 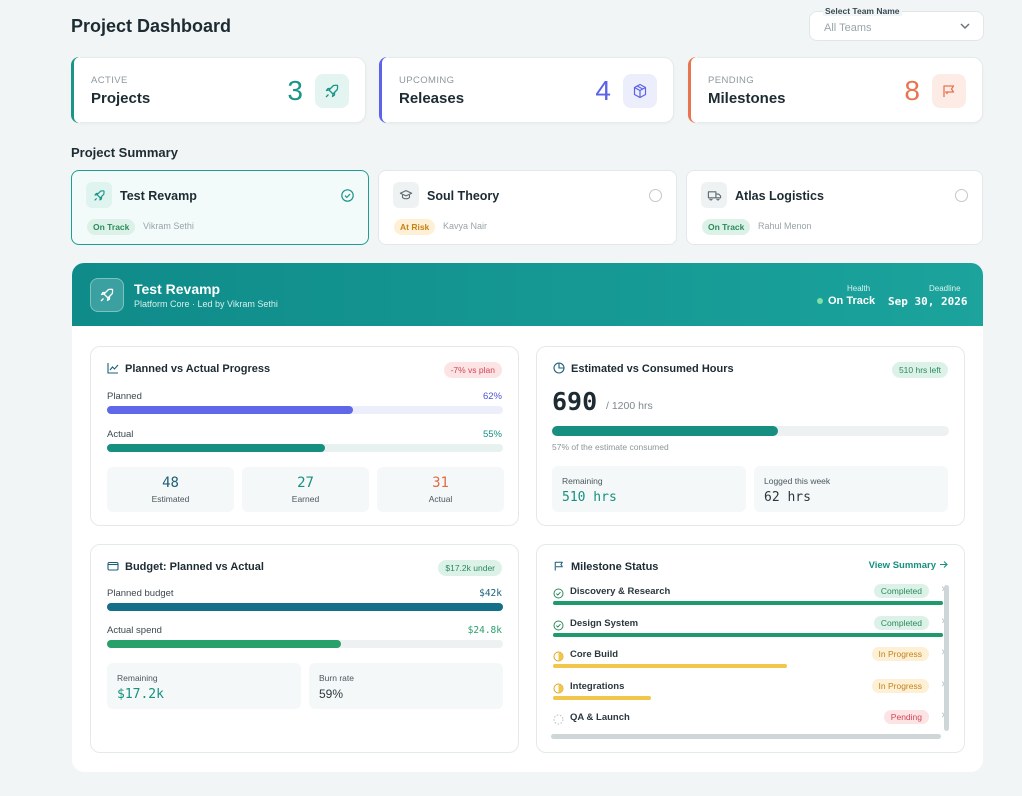 What do you see at coordinates (490, 593) in the screenshot?
I see `planned-budget-value: $42k` at bounding box center [490, 593].